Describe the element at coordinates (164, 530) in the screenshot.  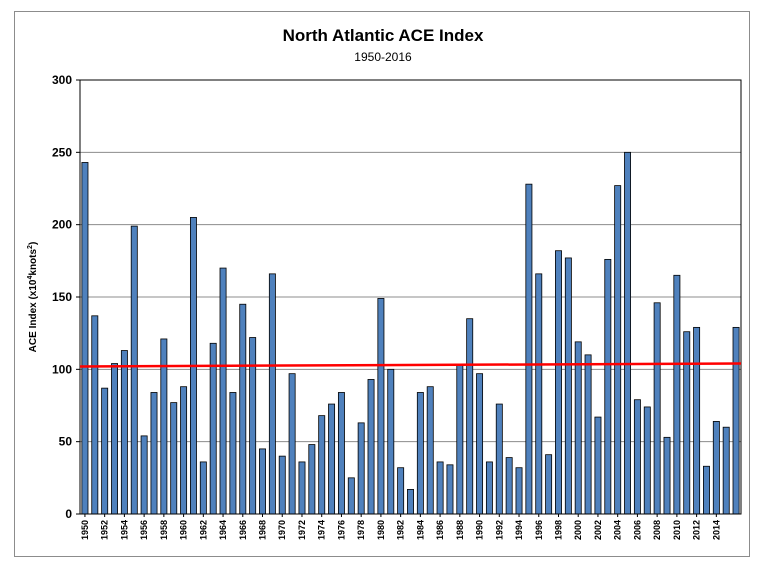
I see `x-tick-label-1958: 1958` at that location.